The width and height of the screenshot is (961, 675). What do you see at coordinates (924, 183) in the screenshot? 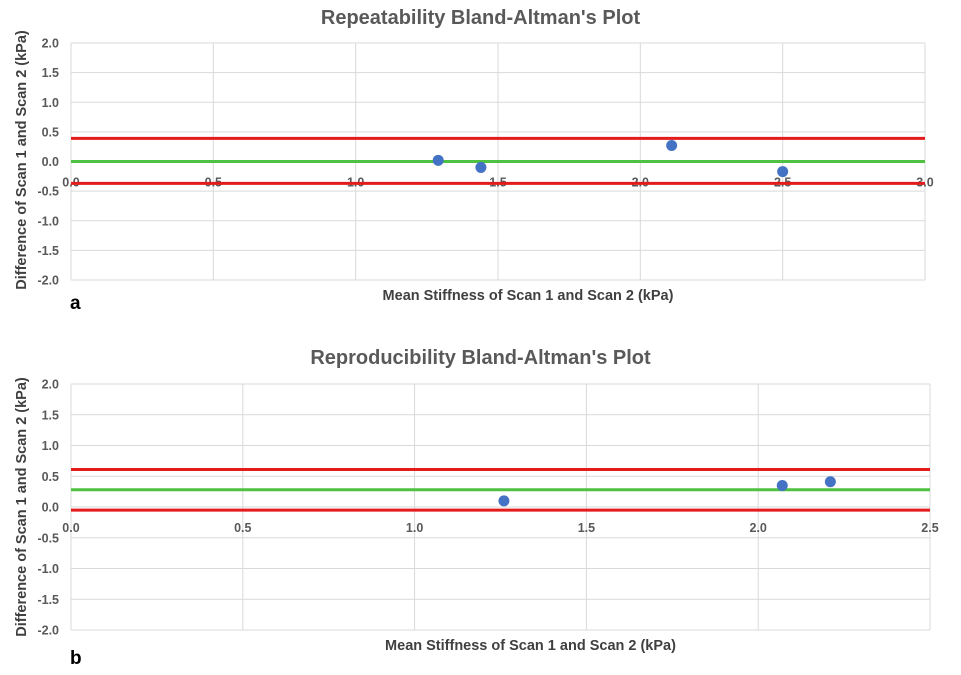
I see `x-tick-label: 3.0` at bounding box center [924, 183].